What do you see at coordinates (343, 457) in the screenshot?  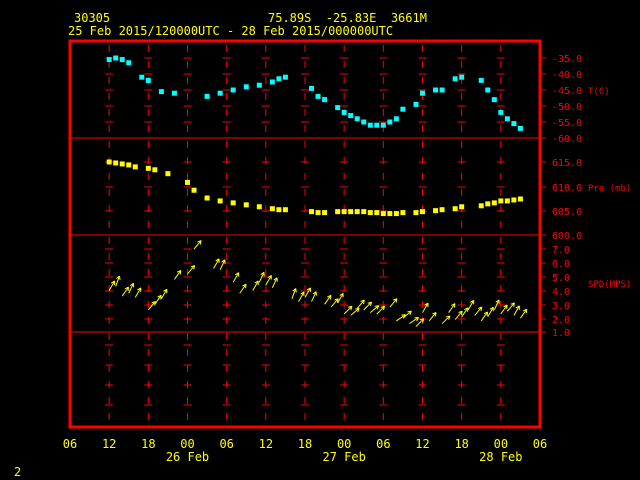 I see `x-day-label: 27 Feb` at bounding box center [343, 457].